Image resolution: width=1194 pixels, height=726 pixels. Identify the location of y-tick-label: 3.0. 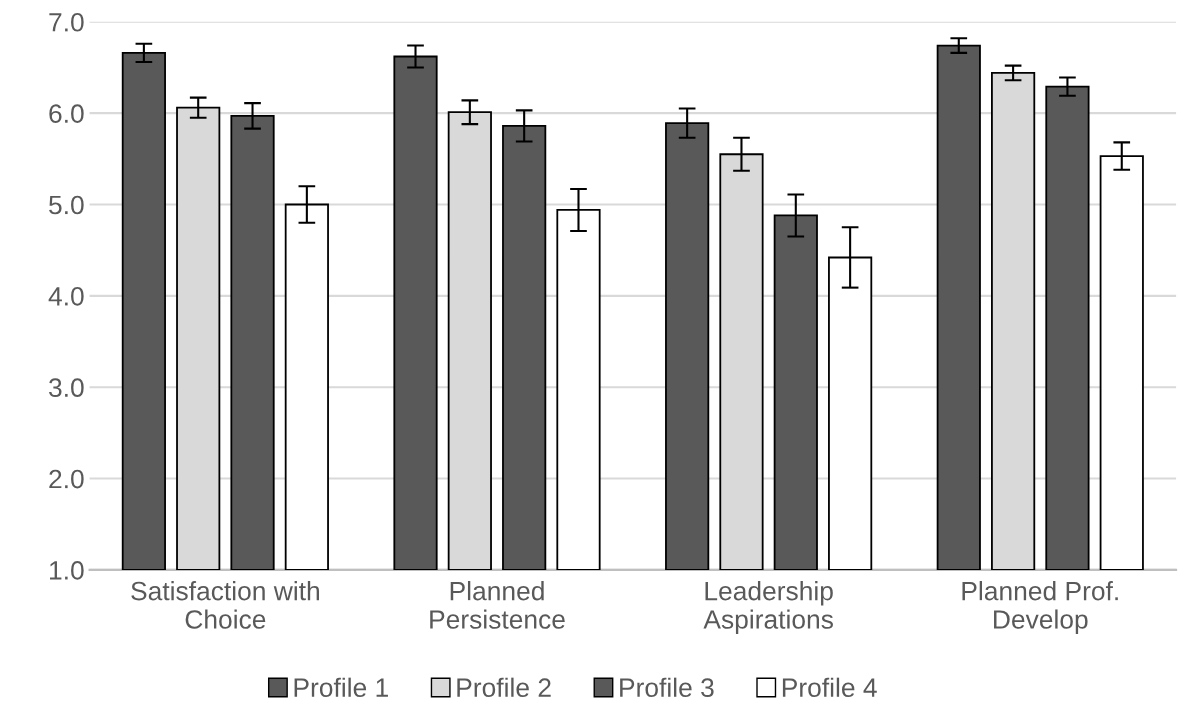
(66, 388).